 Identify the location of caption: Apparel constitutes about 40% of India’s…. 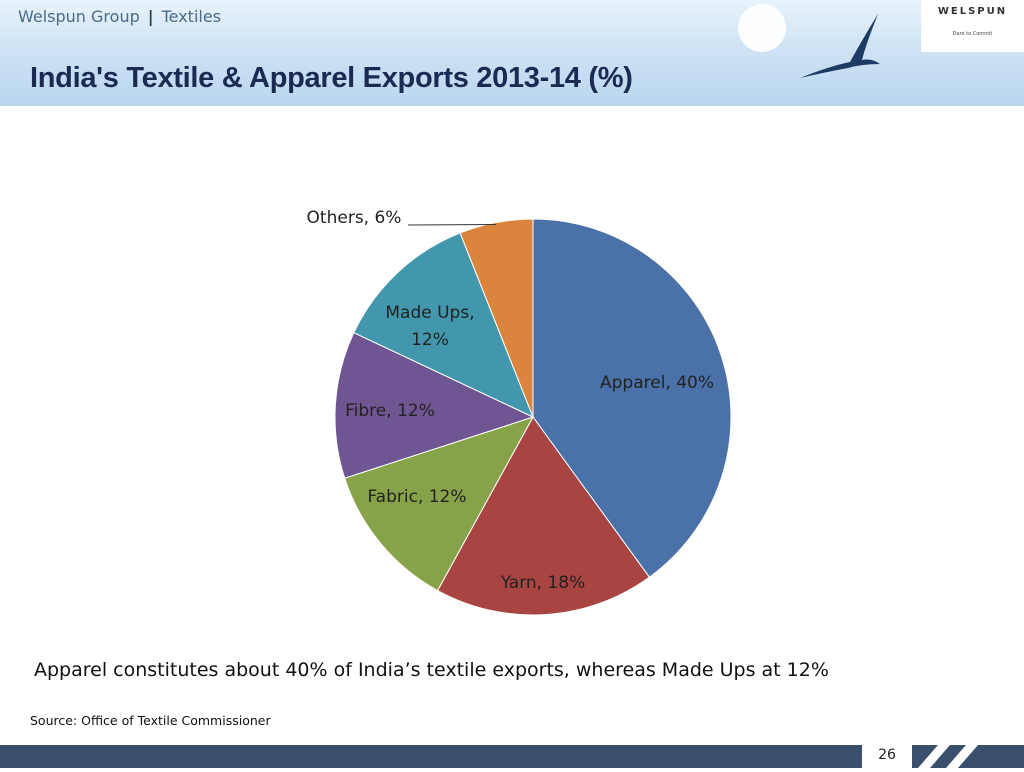
(431, 670).